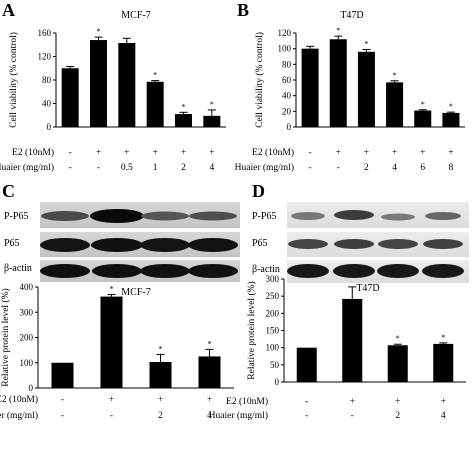 The width and height of the screenshot is (474, 453). I want to click on panel-letter-b: B, so click(243, 10).